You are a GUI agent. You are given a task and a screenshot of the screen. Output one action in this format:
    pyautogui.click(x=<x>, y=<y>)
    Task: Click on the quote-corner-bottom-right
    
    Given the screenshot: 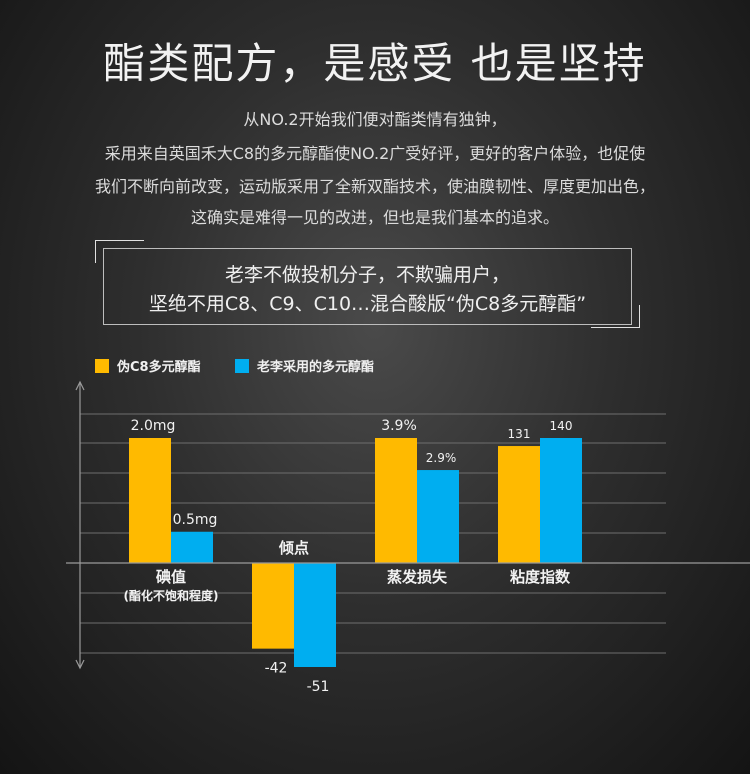 What is the action you would take?
    pyautogui.click(x=615, y=316)
    